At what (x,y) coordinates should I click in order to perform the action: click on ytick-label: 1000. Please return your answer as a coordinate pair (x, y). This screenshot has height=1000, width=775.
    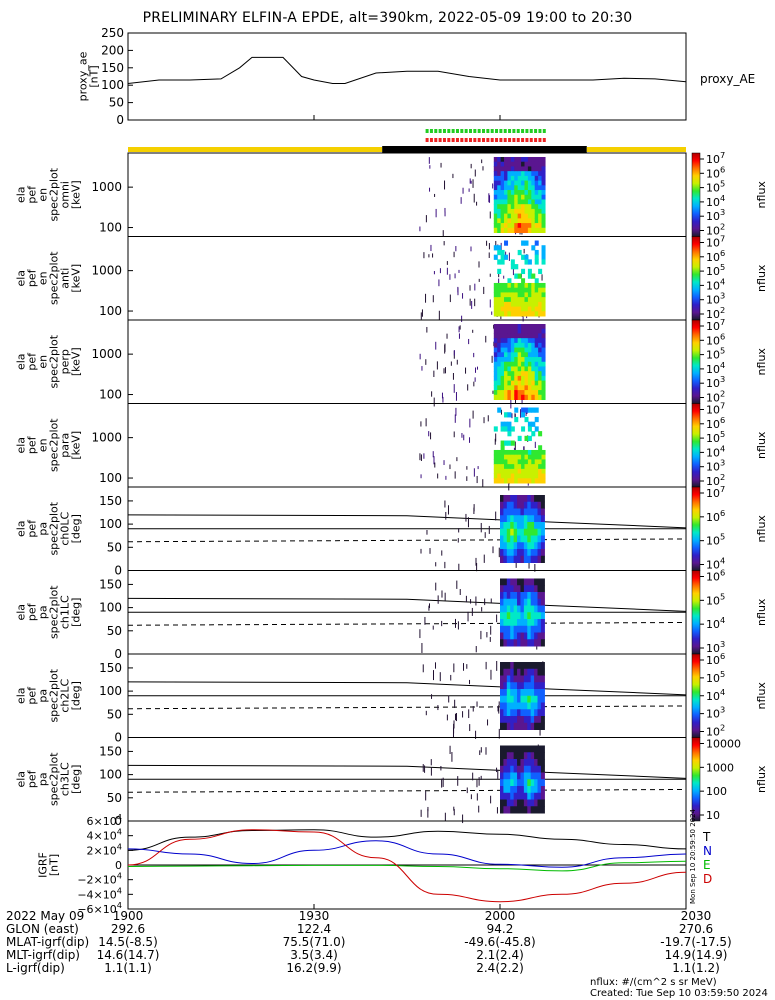
    Looking at the image, I should click on (106, 187).